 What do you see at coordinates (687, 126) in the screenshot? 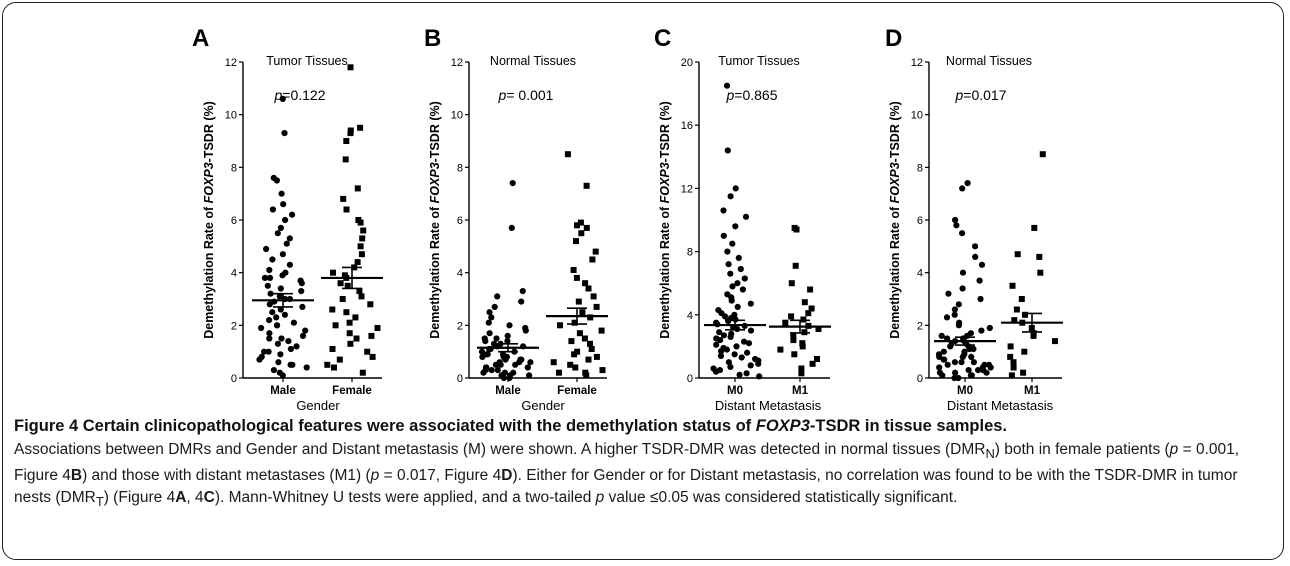
I see `y-tick-label: 16` at bounding box center [687, 126].